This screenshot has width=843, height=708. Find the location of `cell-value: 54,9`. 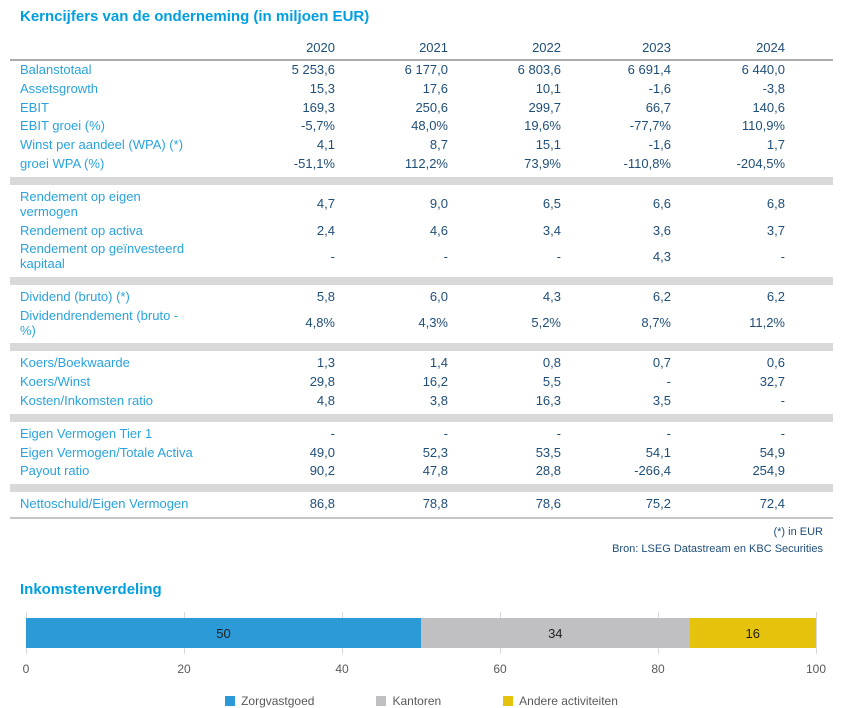

cell-value: 54,9 is located at coordinates (772, 452).